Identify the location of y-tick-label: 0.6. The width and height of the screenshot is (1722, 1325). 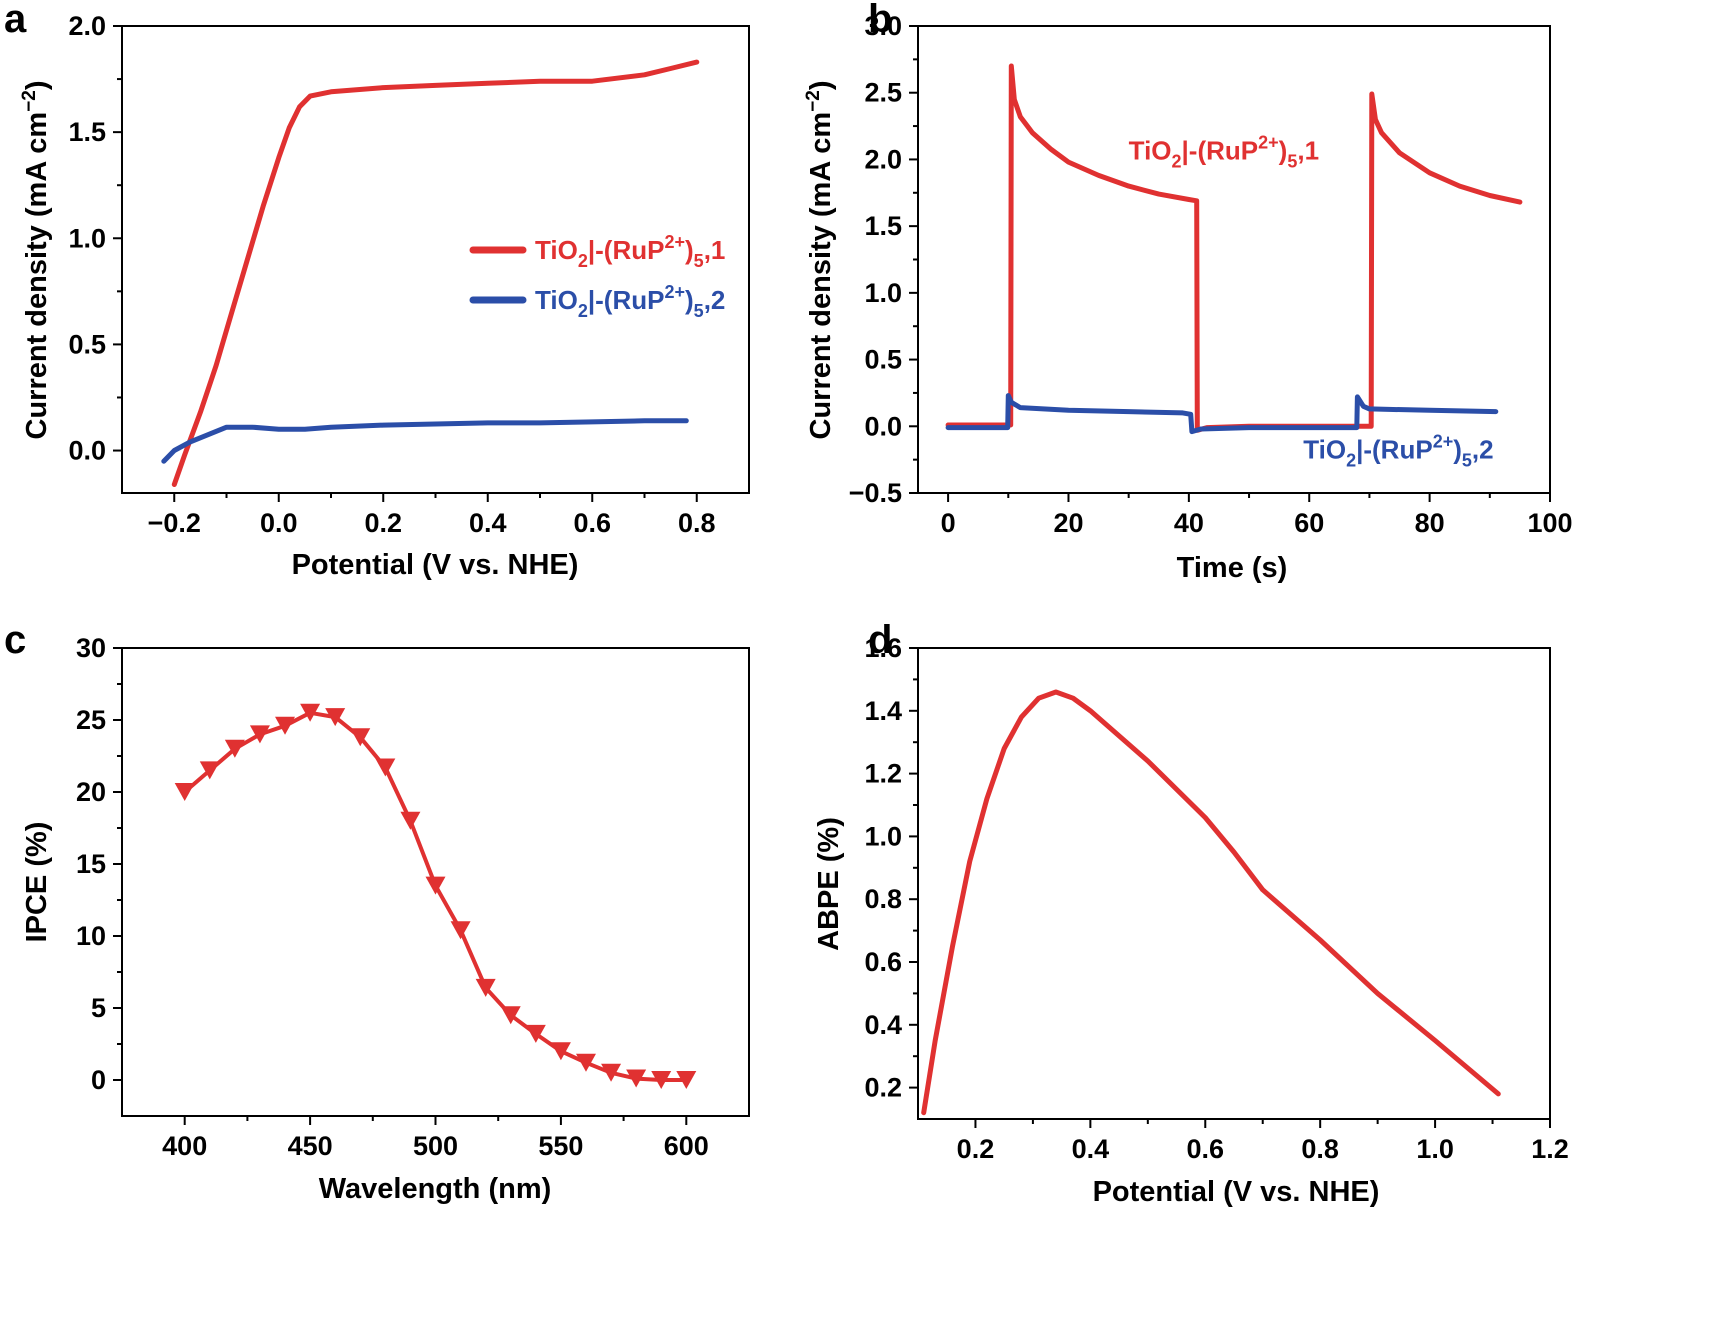
(883, 962).